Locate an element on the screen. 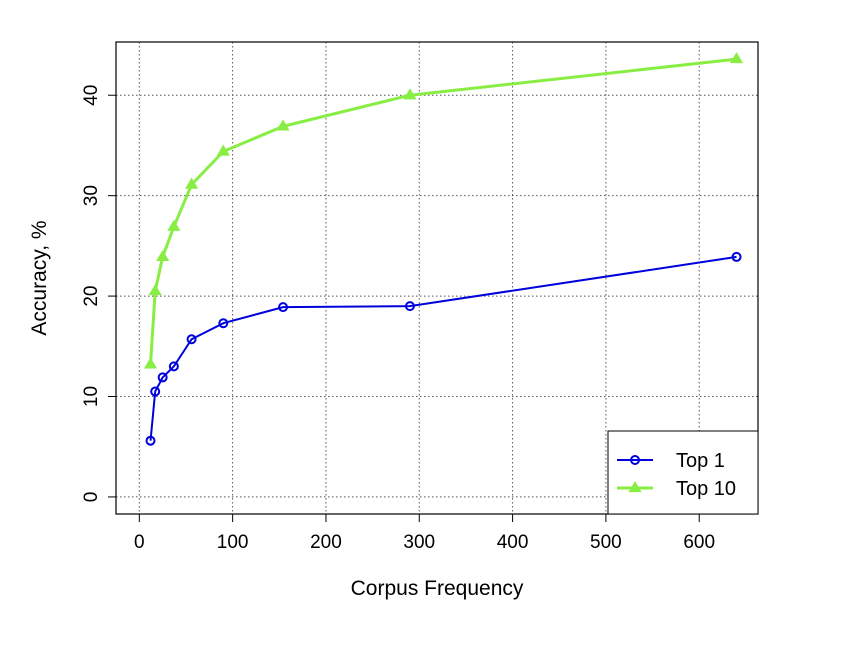  legend: Top 1 Top 10 is located at coordinates (683, 472).